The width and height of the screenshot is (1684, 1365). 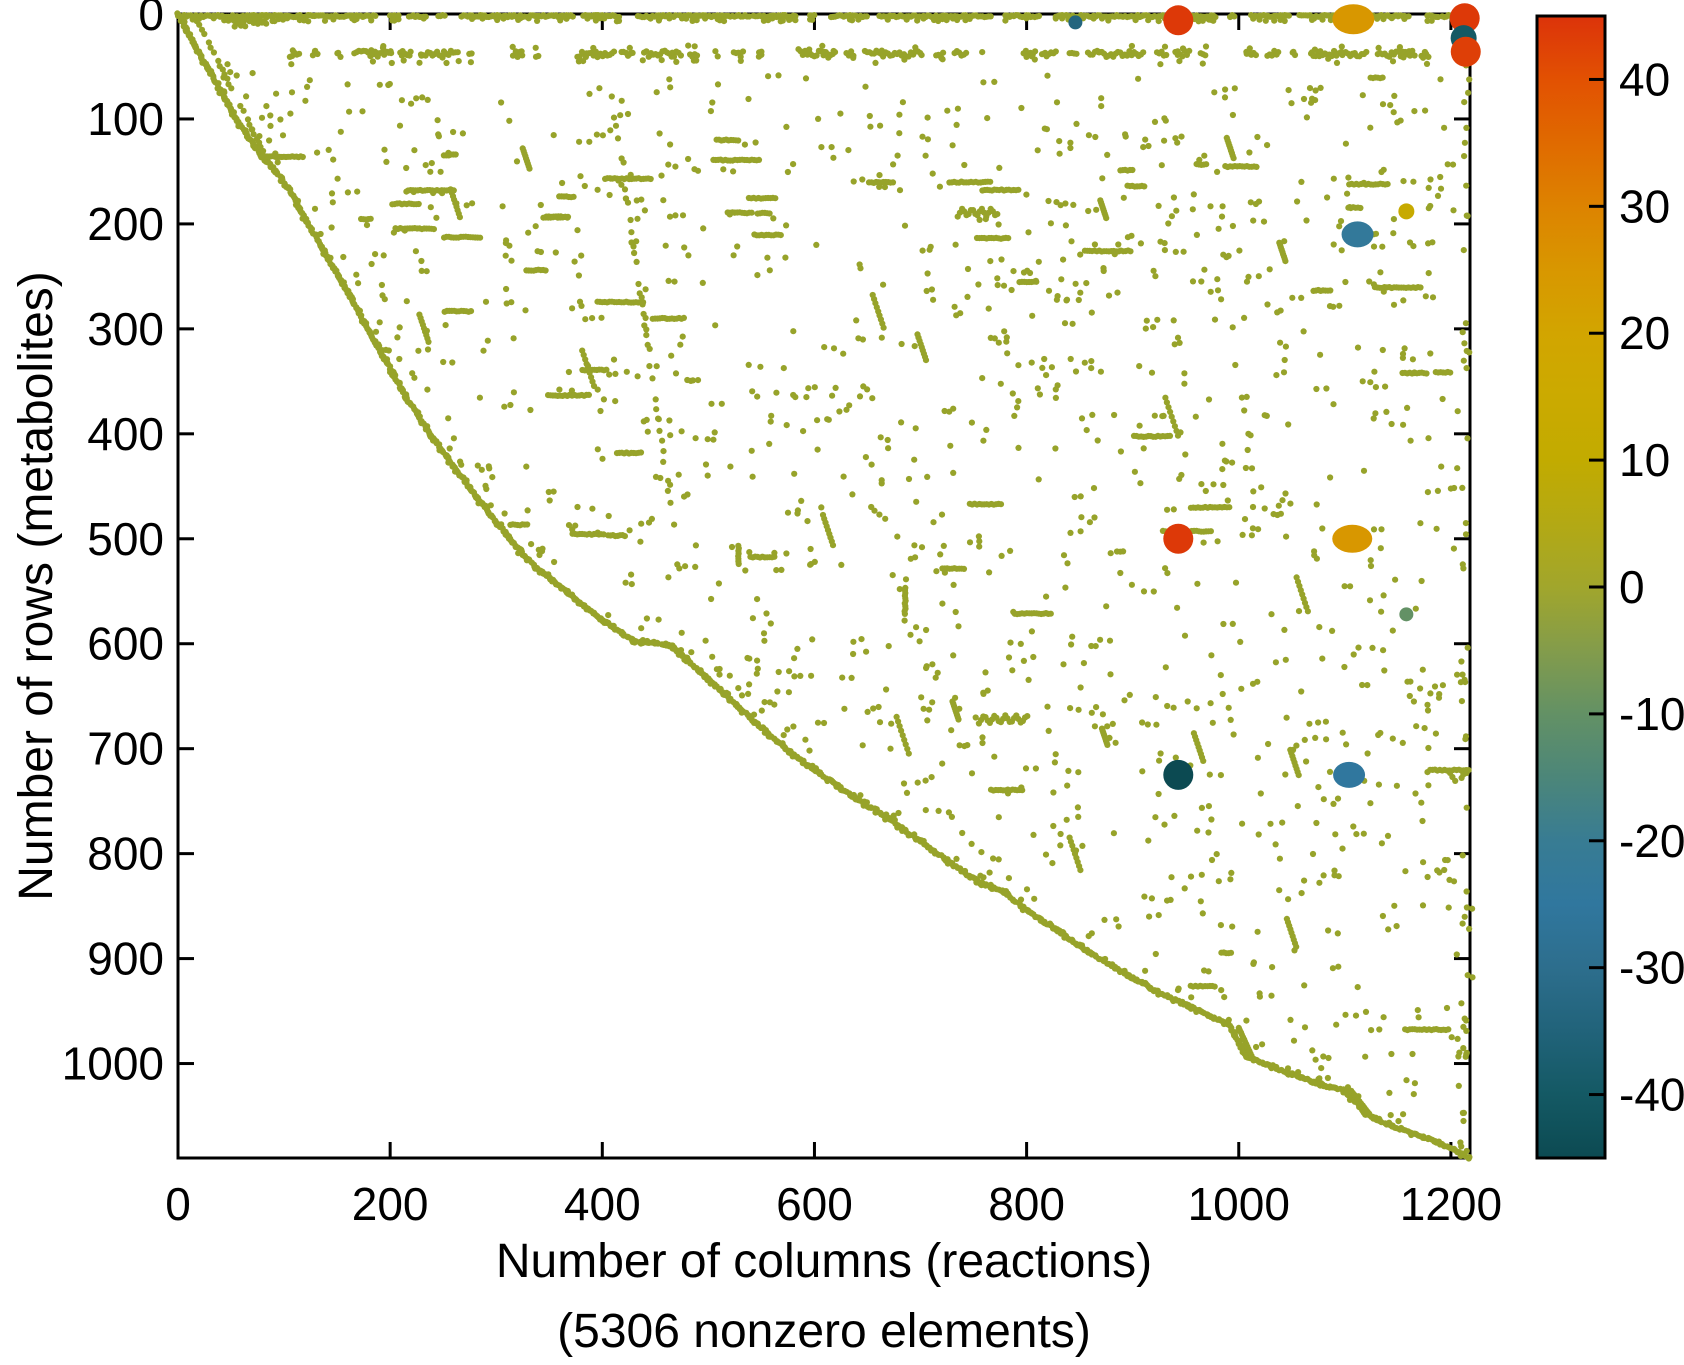 What do you see at coordinates (125, 749) in the screenshot?
I see `y-tick-label: 700` at bounding box center [125, 749].